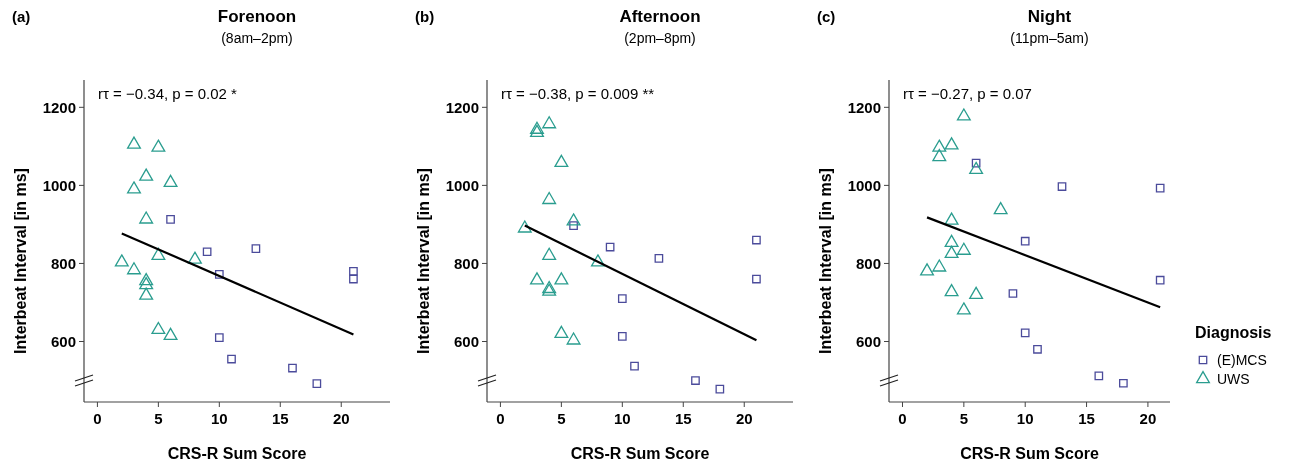 The width and height of the screenshot is (1304, 470). I want to click on text: (c), so click(826, 16).